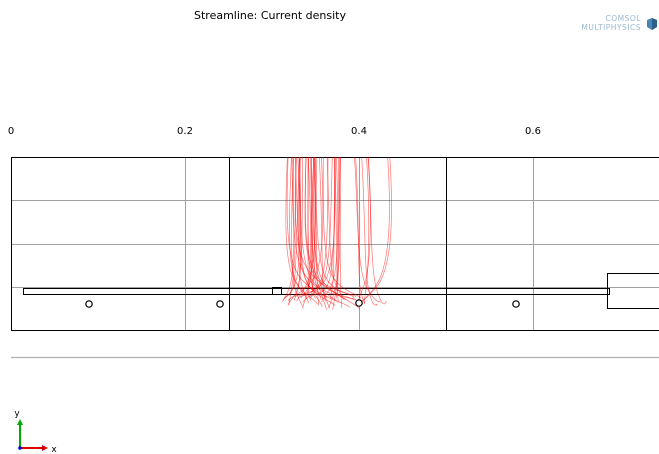 The height and width of the screenshot is (454, 659). I want to click on logo-text-line1: COMSOL, so click(623, 18).